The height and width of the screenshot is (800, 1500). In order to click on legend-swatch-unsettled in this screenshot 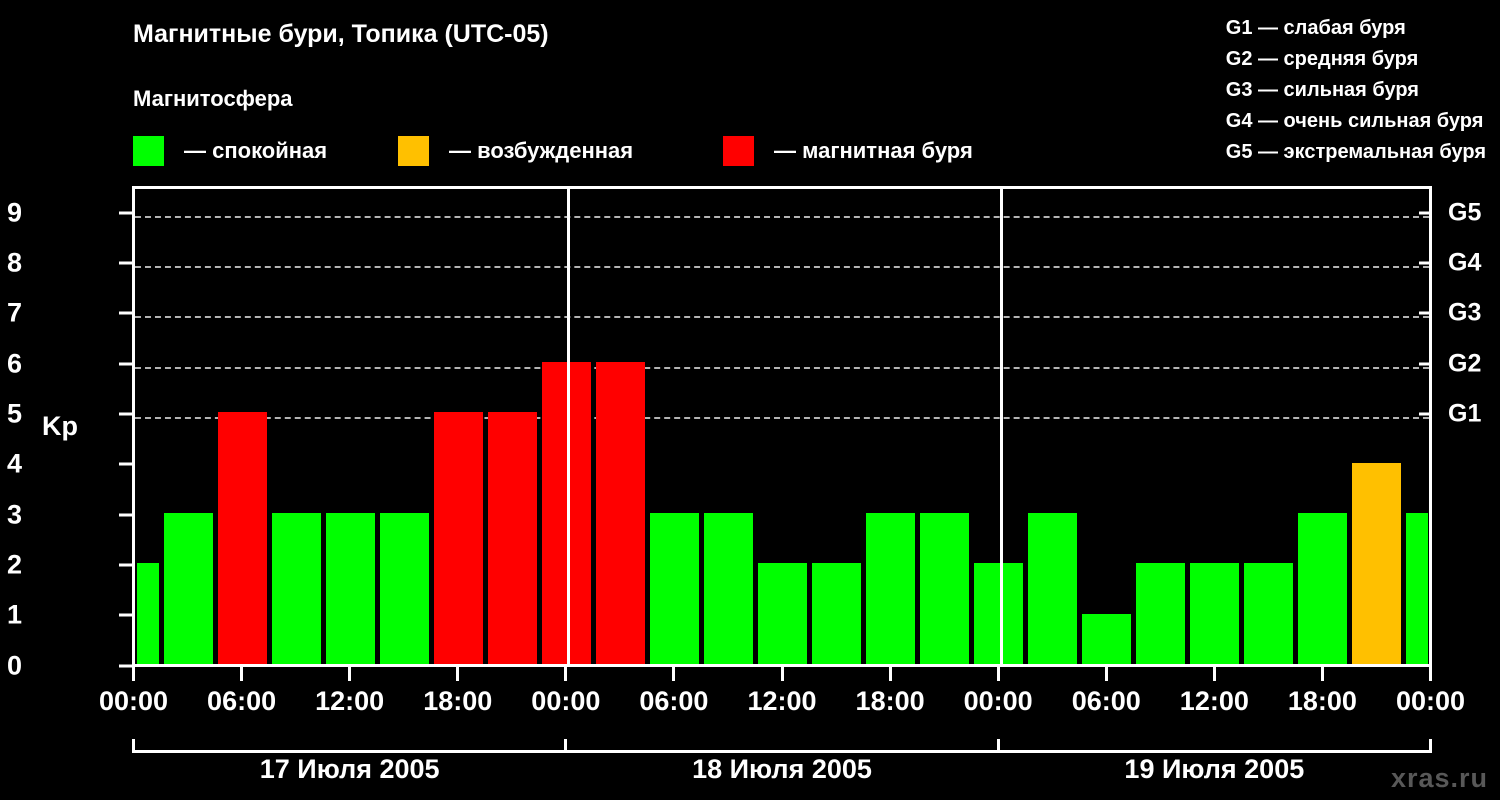, I will do `click(413, 151)`.